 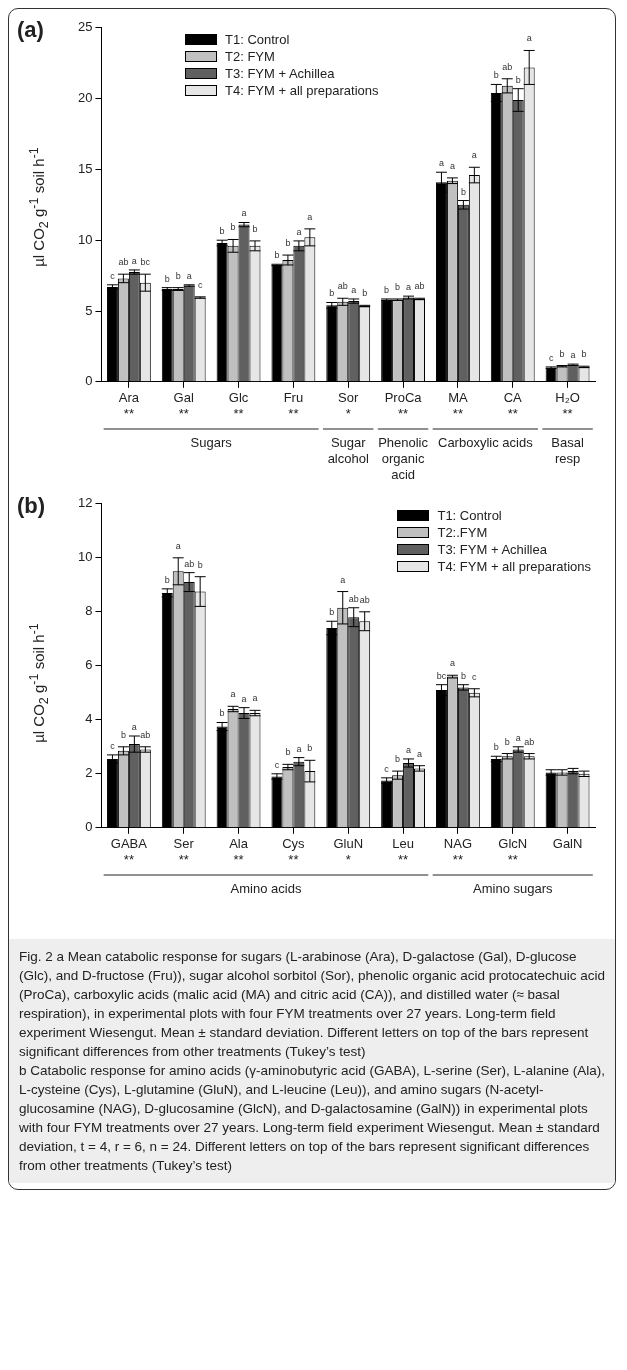 What do you see at coordinates (89, 310) in the screenshot?
I see `y-tick-label: 5` at bounding box center [89, 310].